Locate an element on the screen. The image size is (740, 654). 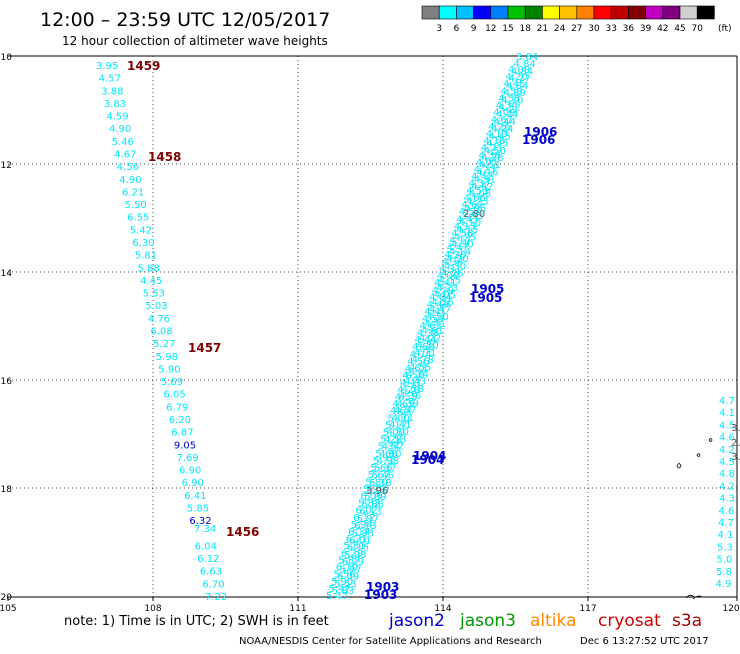
lon-tick-label: 111 is located at coordinates (297, 609).